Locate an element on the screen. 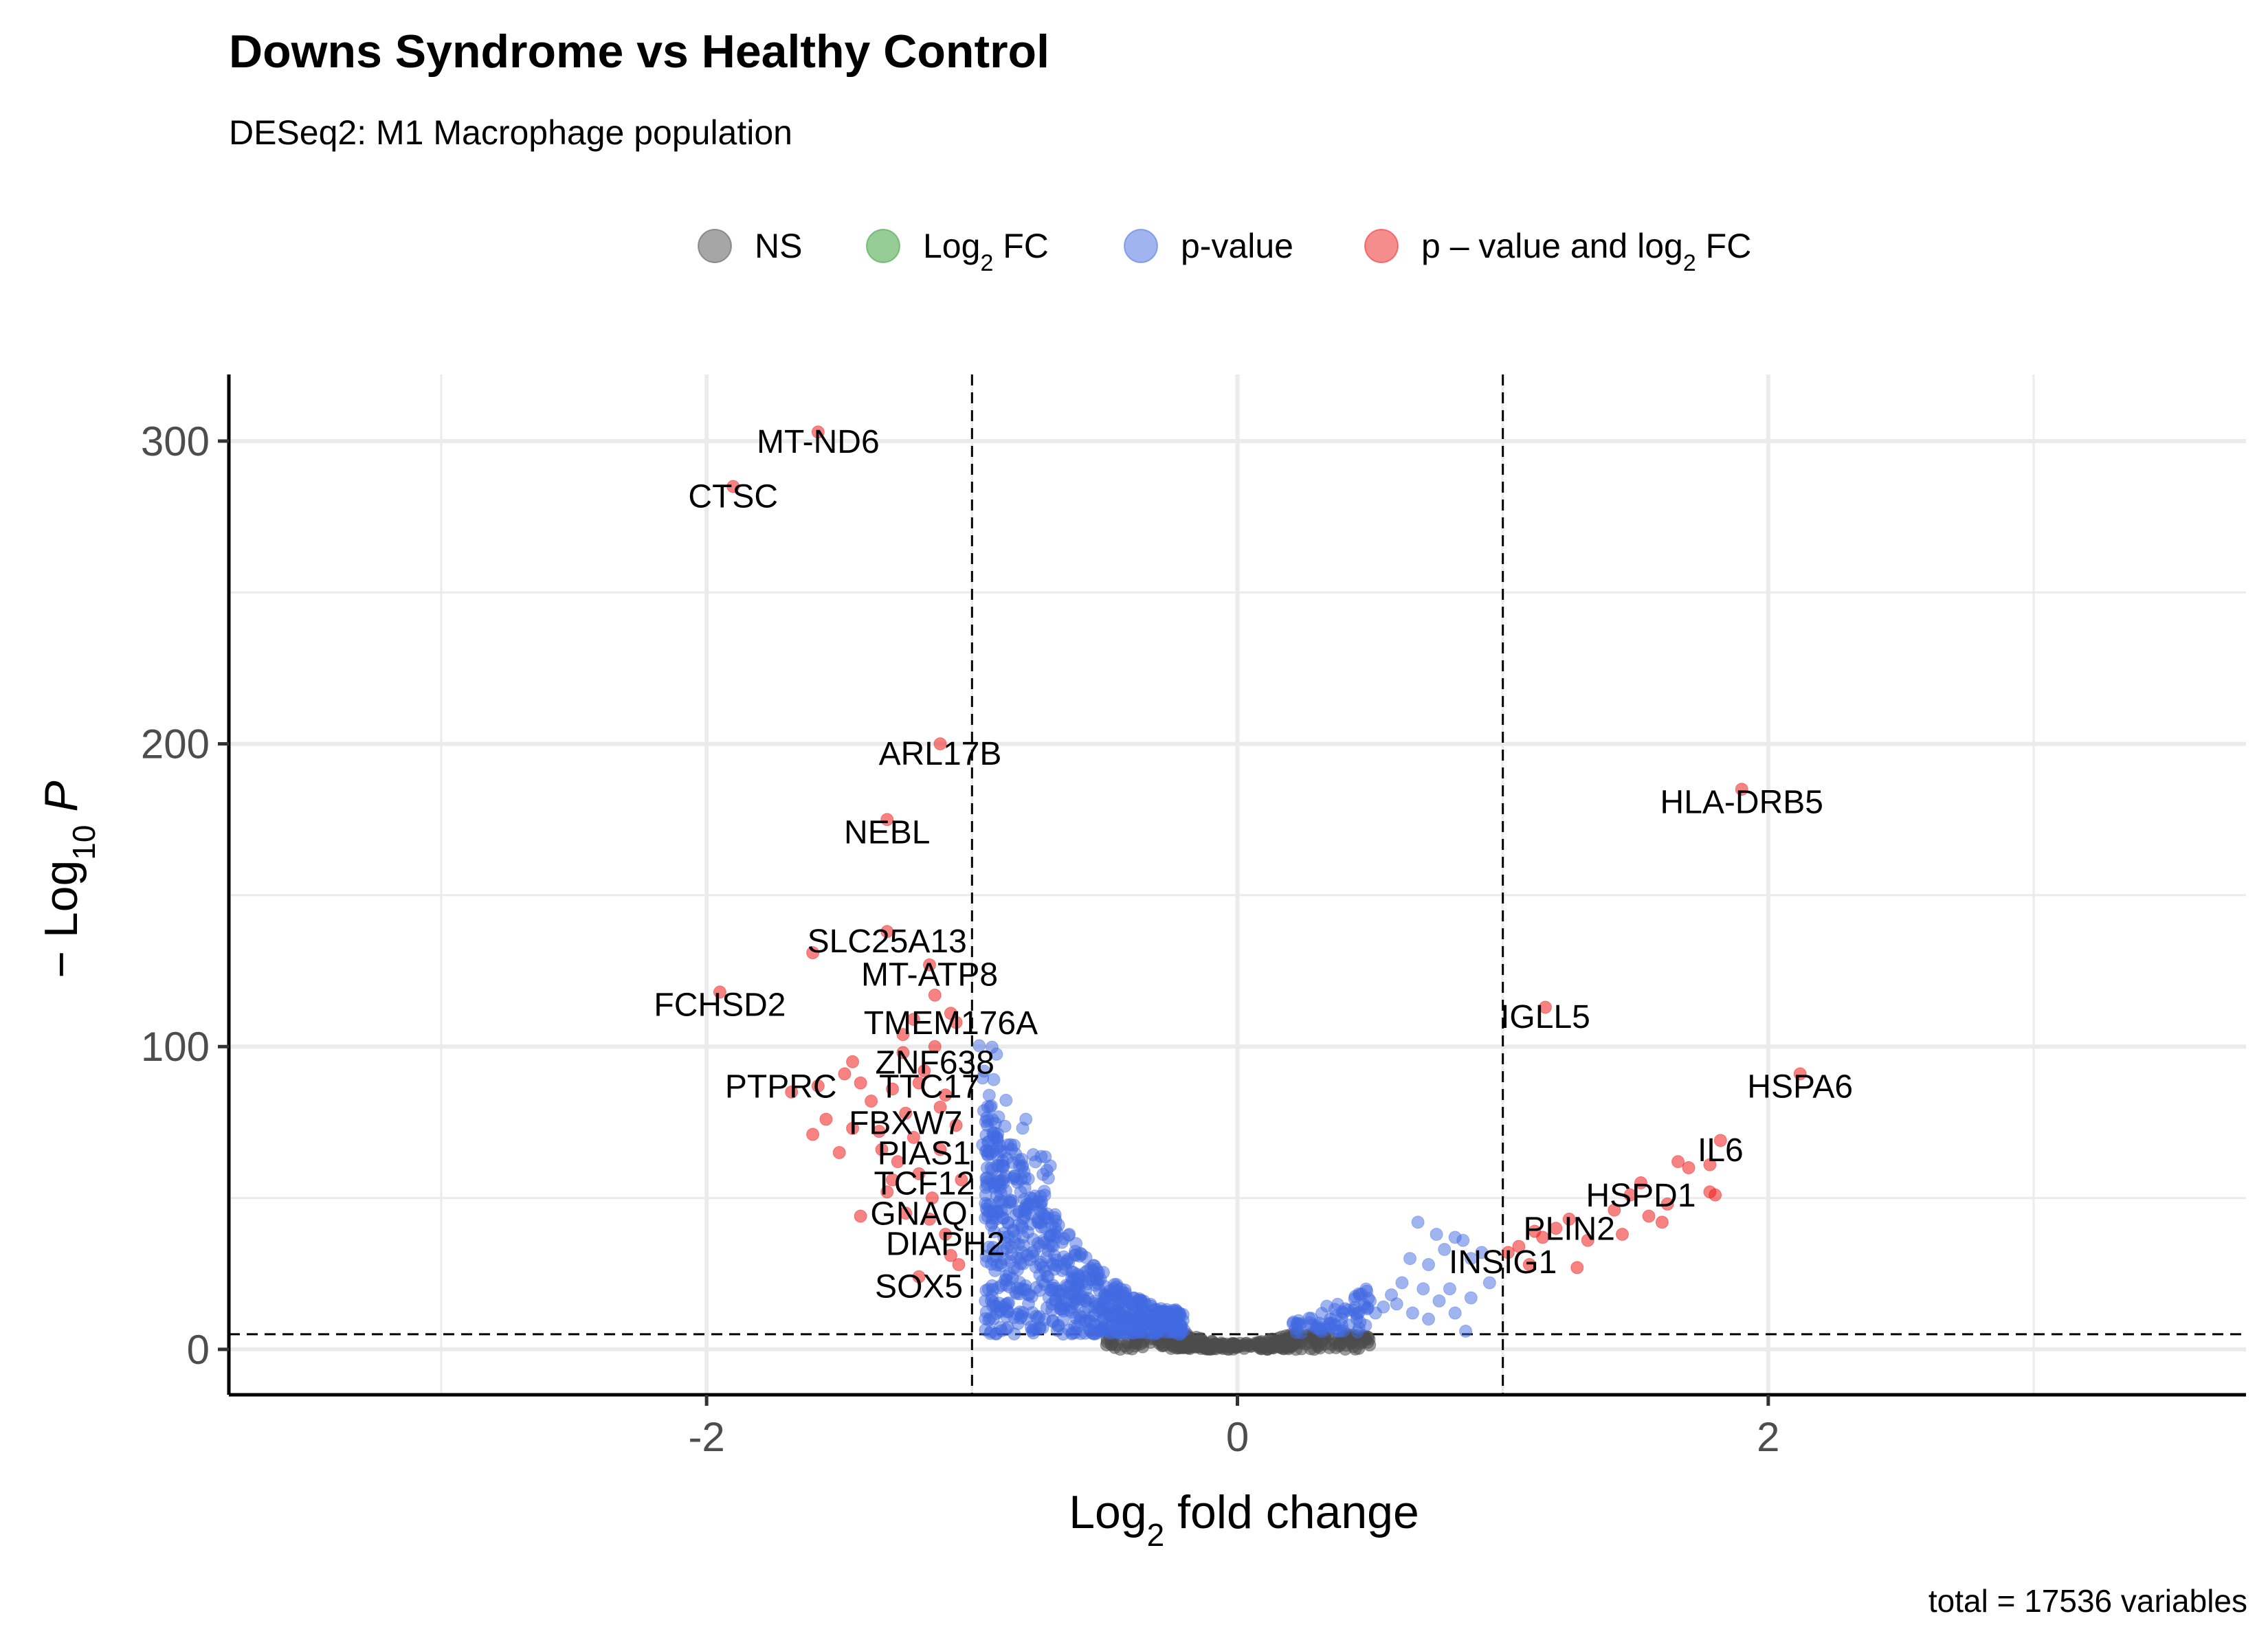 Image resolution: width=2268 pixels, height=1649 pixels. gene-label: PLIN2 is located at coordinates (1570, 1229).